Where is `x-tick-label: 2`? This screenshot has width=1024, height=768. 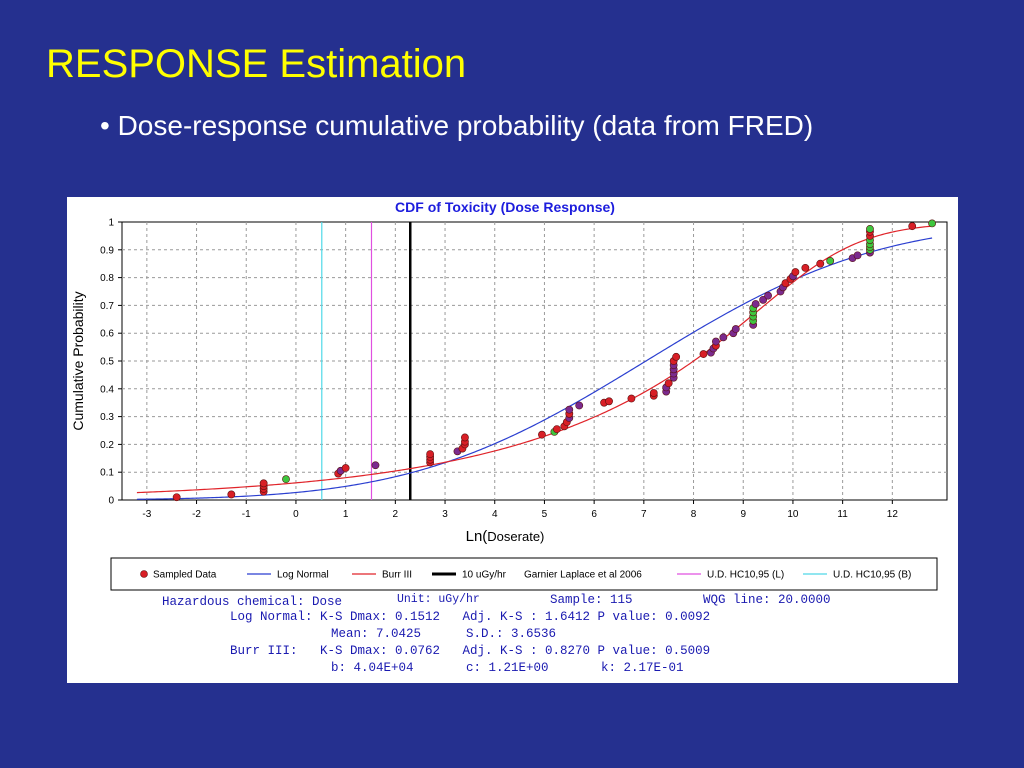 x-tick-label: 2 is located at coordinates (396, 514).